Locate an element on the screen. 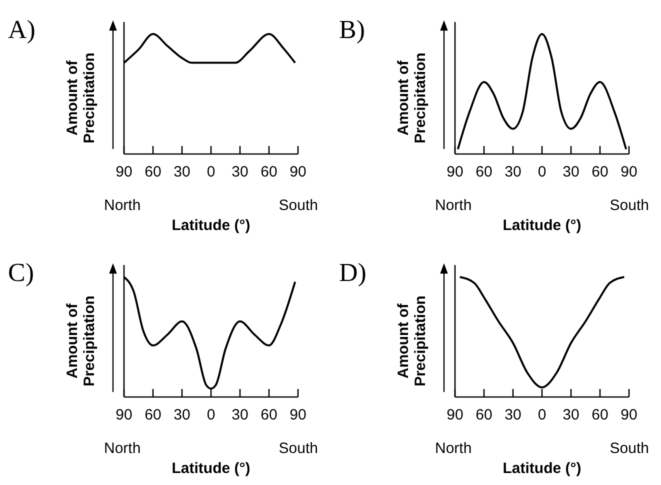  chart-title: A) is located at coordinates (22, 29).